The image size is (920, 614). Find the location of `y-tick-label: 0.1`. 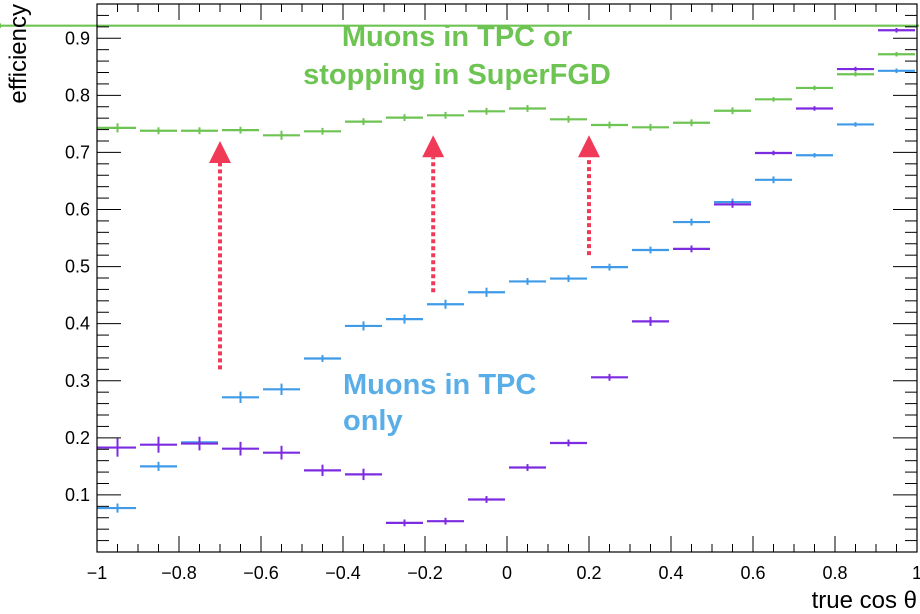

y-tick-label: 0.1 is located at coordinates (77, 495).